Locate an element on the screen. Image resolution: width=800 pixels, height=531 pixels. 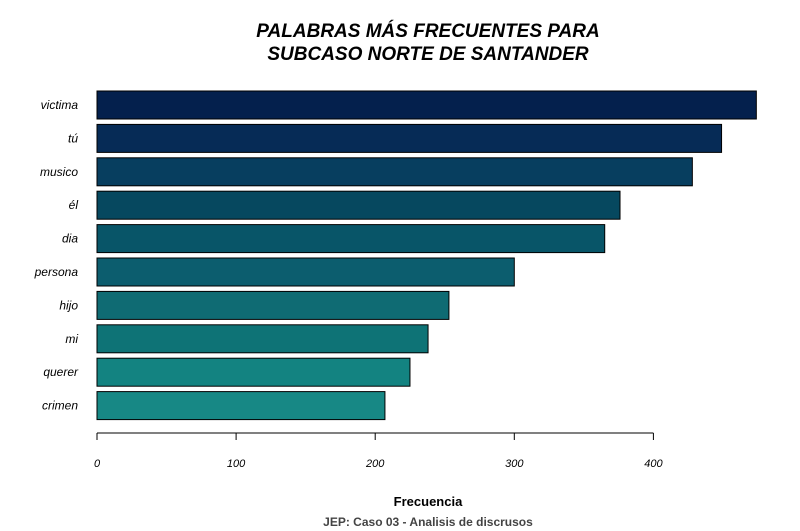
bar-querer is located at coordinates (253, 372).